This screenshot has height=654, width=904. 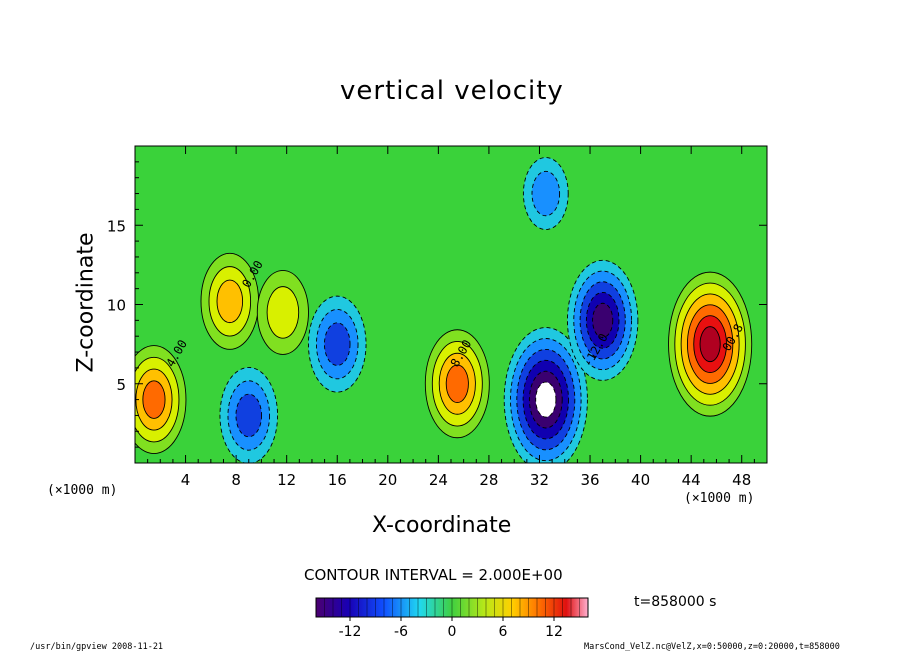 I want to click on y-tick-label: 10, so click(x=116, y=306).